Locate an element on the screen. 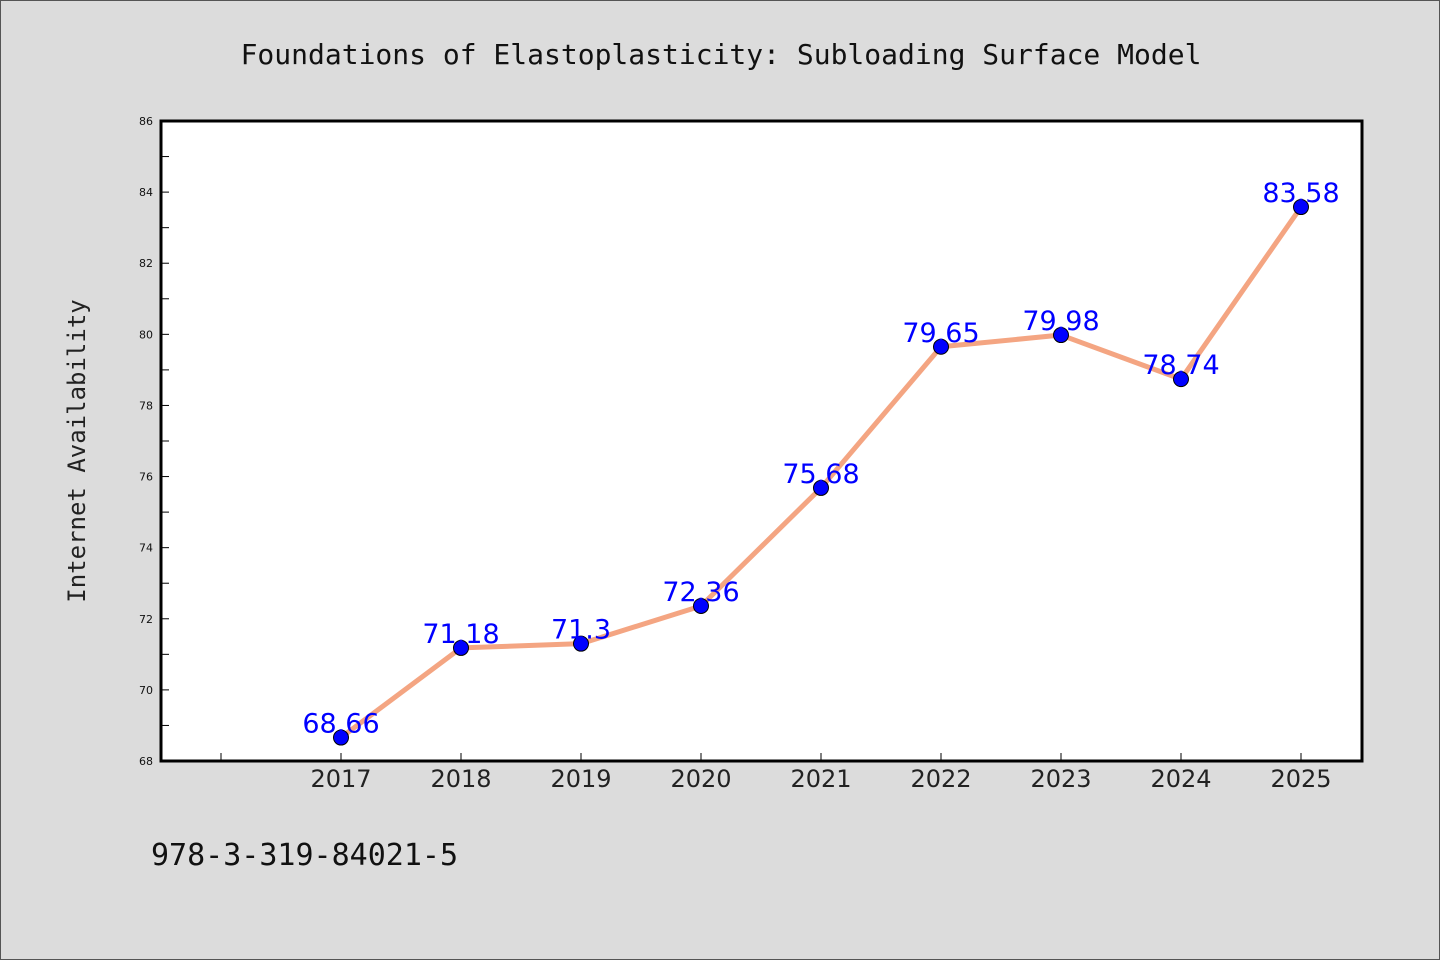 This screenshot has height=960, width=1440. x-tick-label: 2021 is located at coordinates (820, 779).